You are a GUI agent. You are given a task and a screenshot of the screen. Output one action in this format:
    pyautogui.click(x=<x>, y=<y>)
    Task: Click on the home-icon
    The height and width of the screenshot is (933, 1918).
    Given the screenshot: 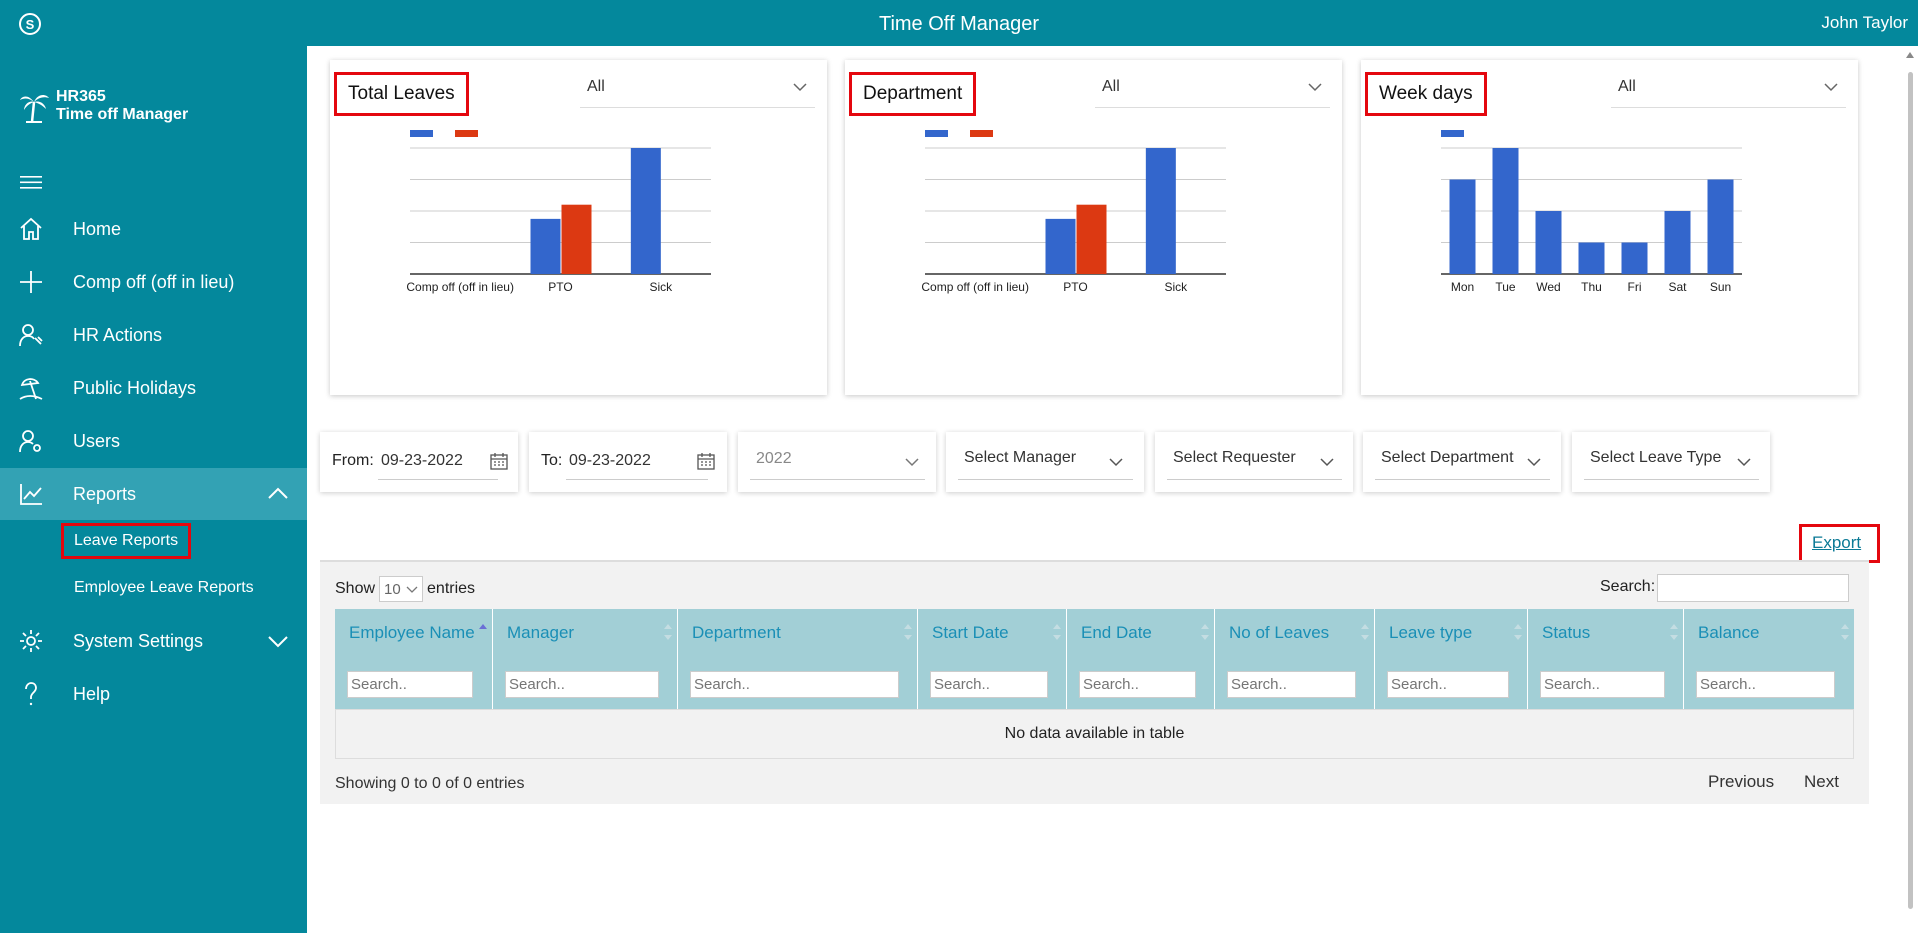 What is the action you would take?
    pyautogui.click(x=31, y=228)
    